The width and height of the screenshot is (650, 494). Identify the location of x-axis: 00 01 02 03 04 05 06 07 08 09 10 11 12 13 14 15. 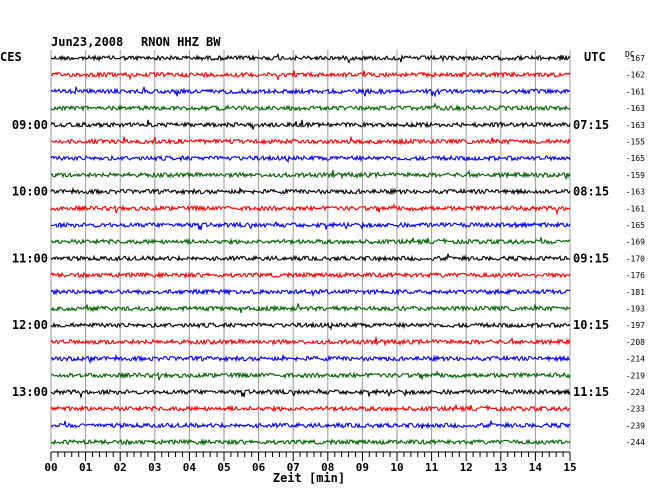
(310, 462).